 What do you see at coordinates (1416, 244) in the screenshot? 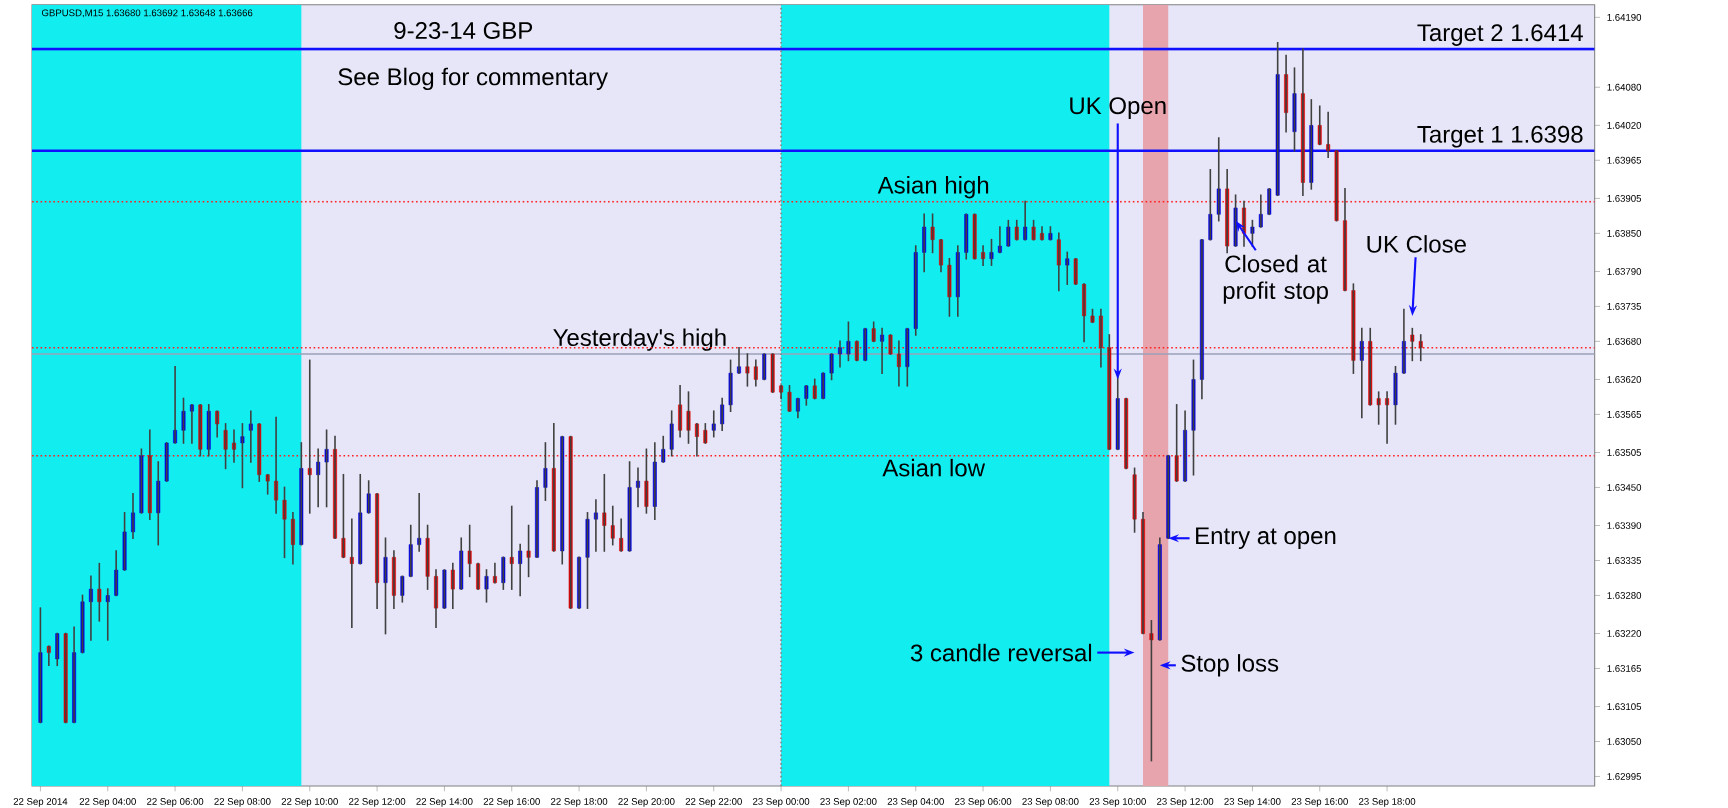
I see `annotation: UK Close` at bounding box center [1416, 244].